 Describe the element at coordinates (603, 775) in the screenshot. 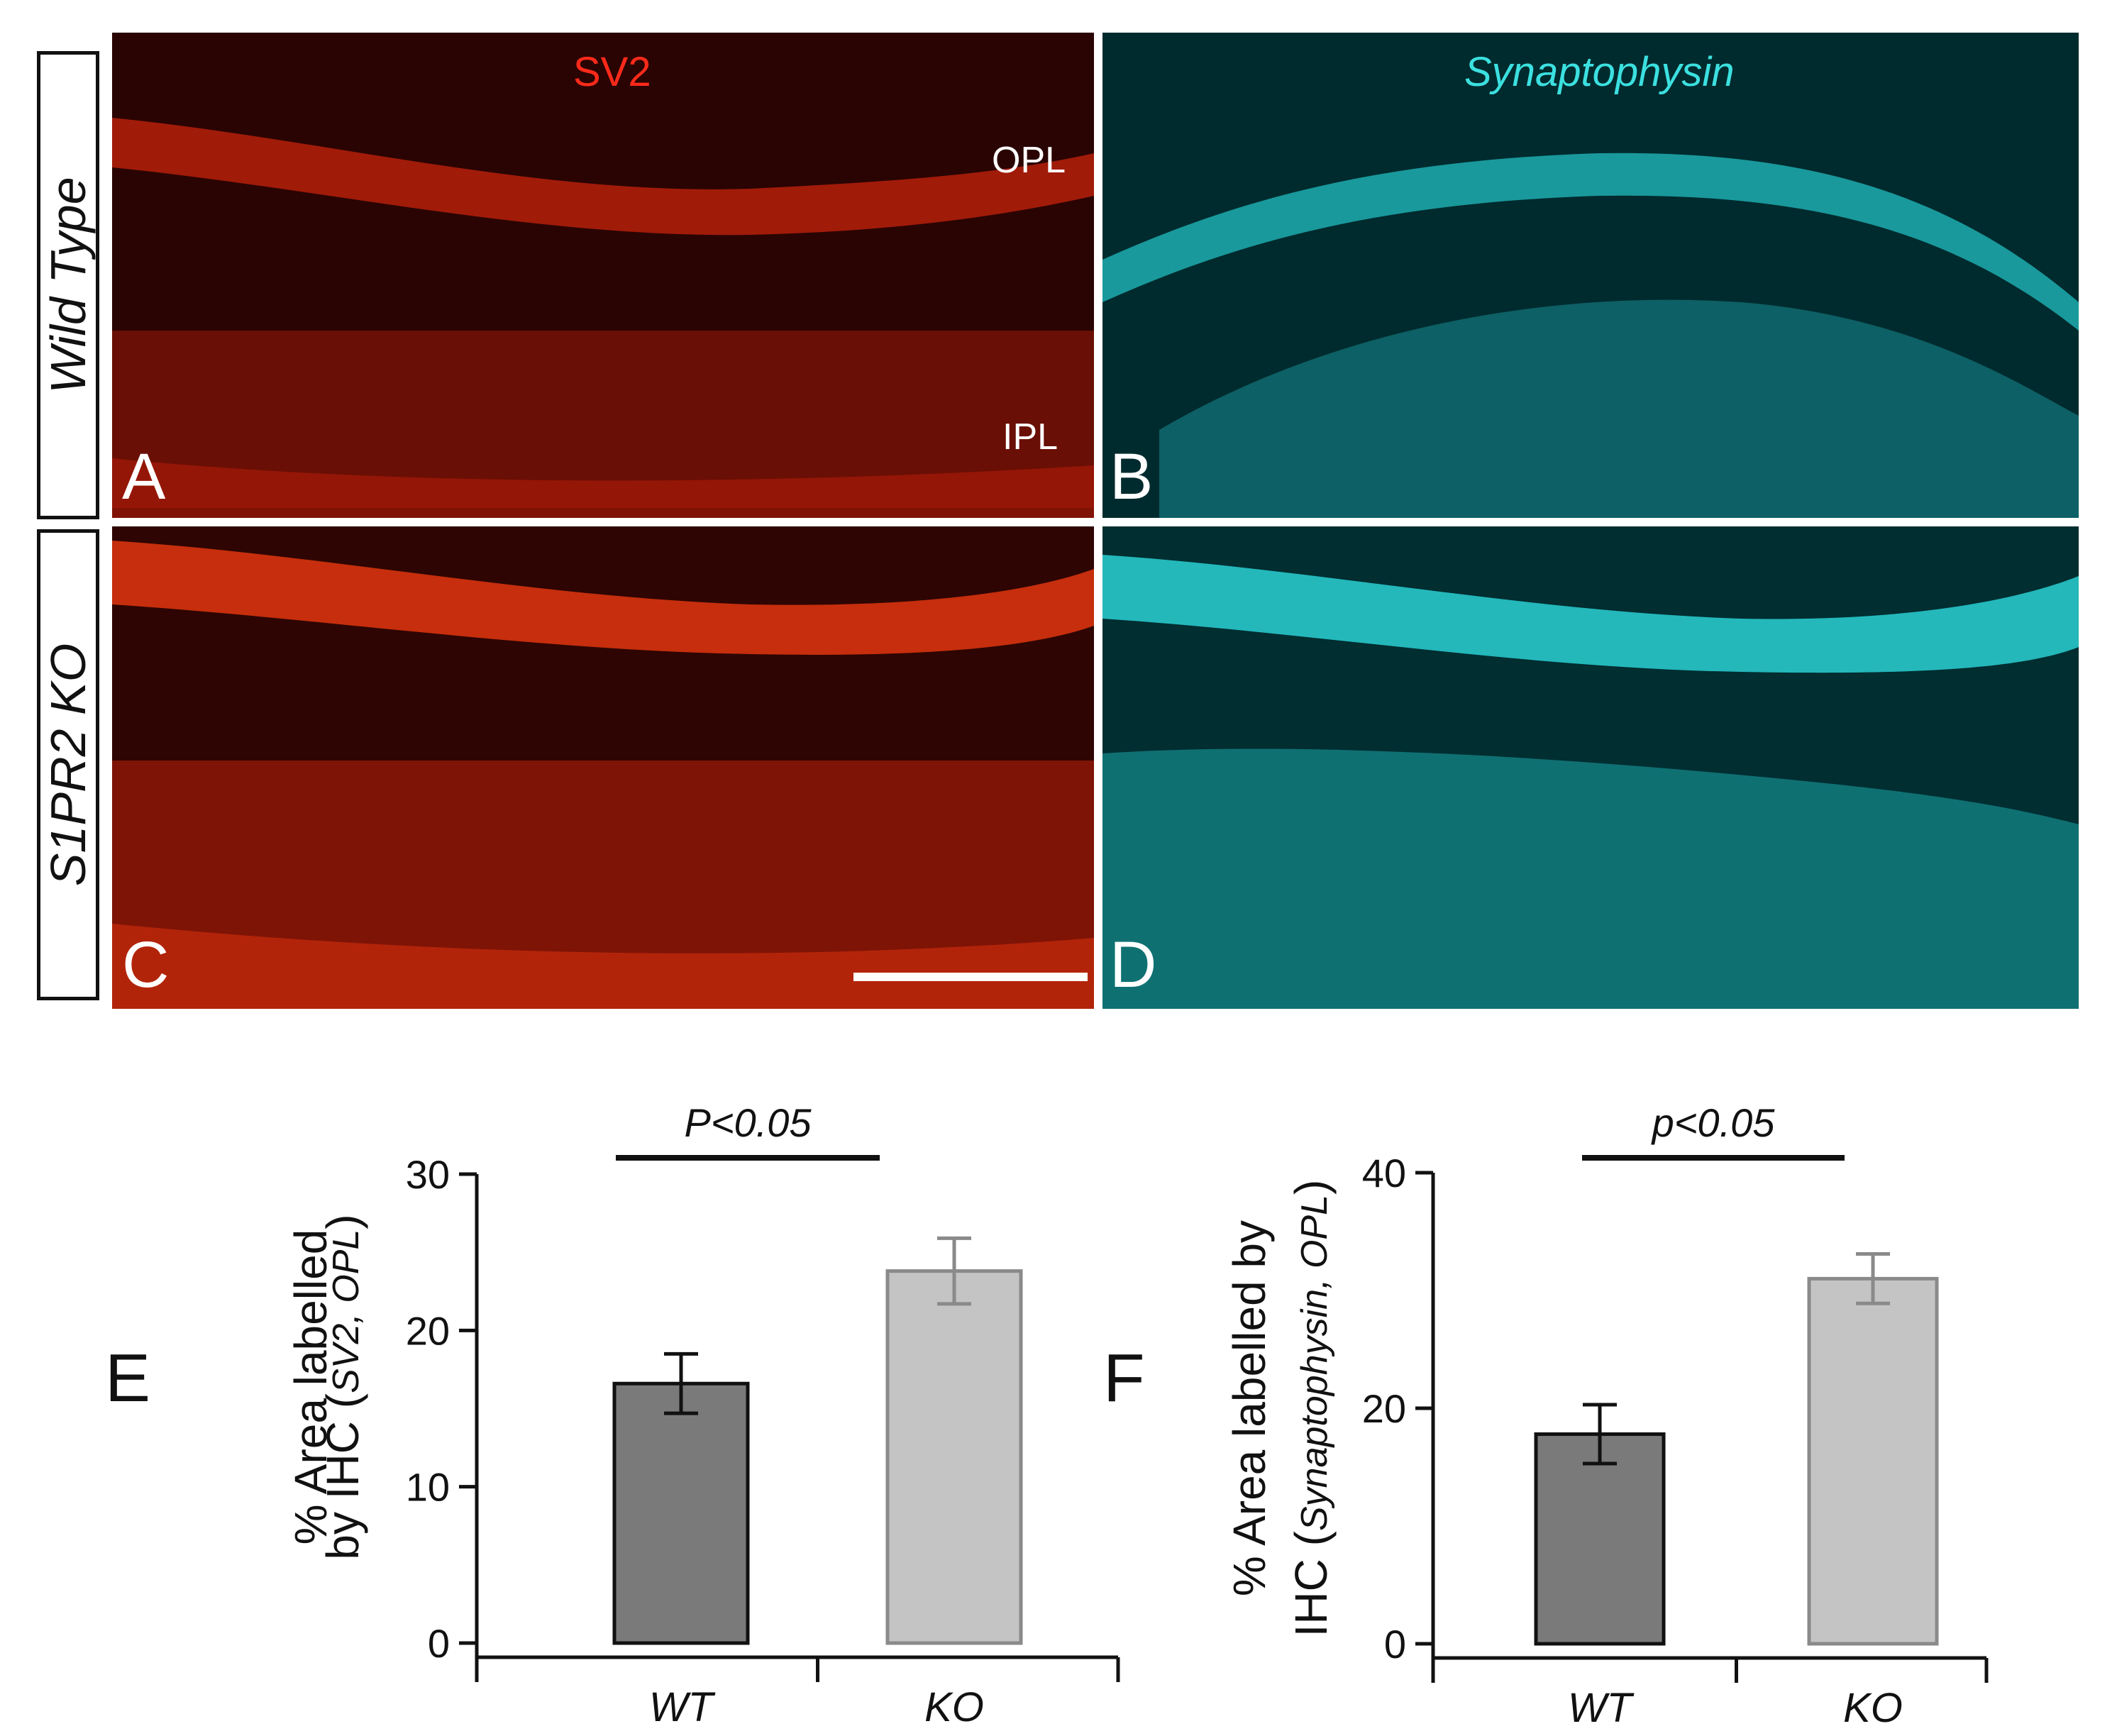

I see `panel-c-image` at that location.